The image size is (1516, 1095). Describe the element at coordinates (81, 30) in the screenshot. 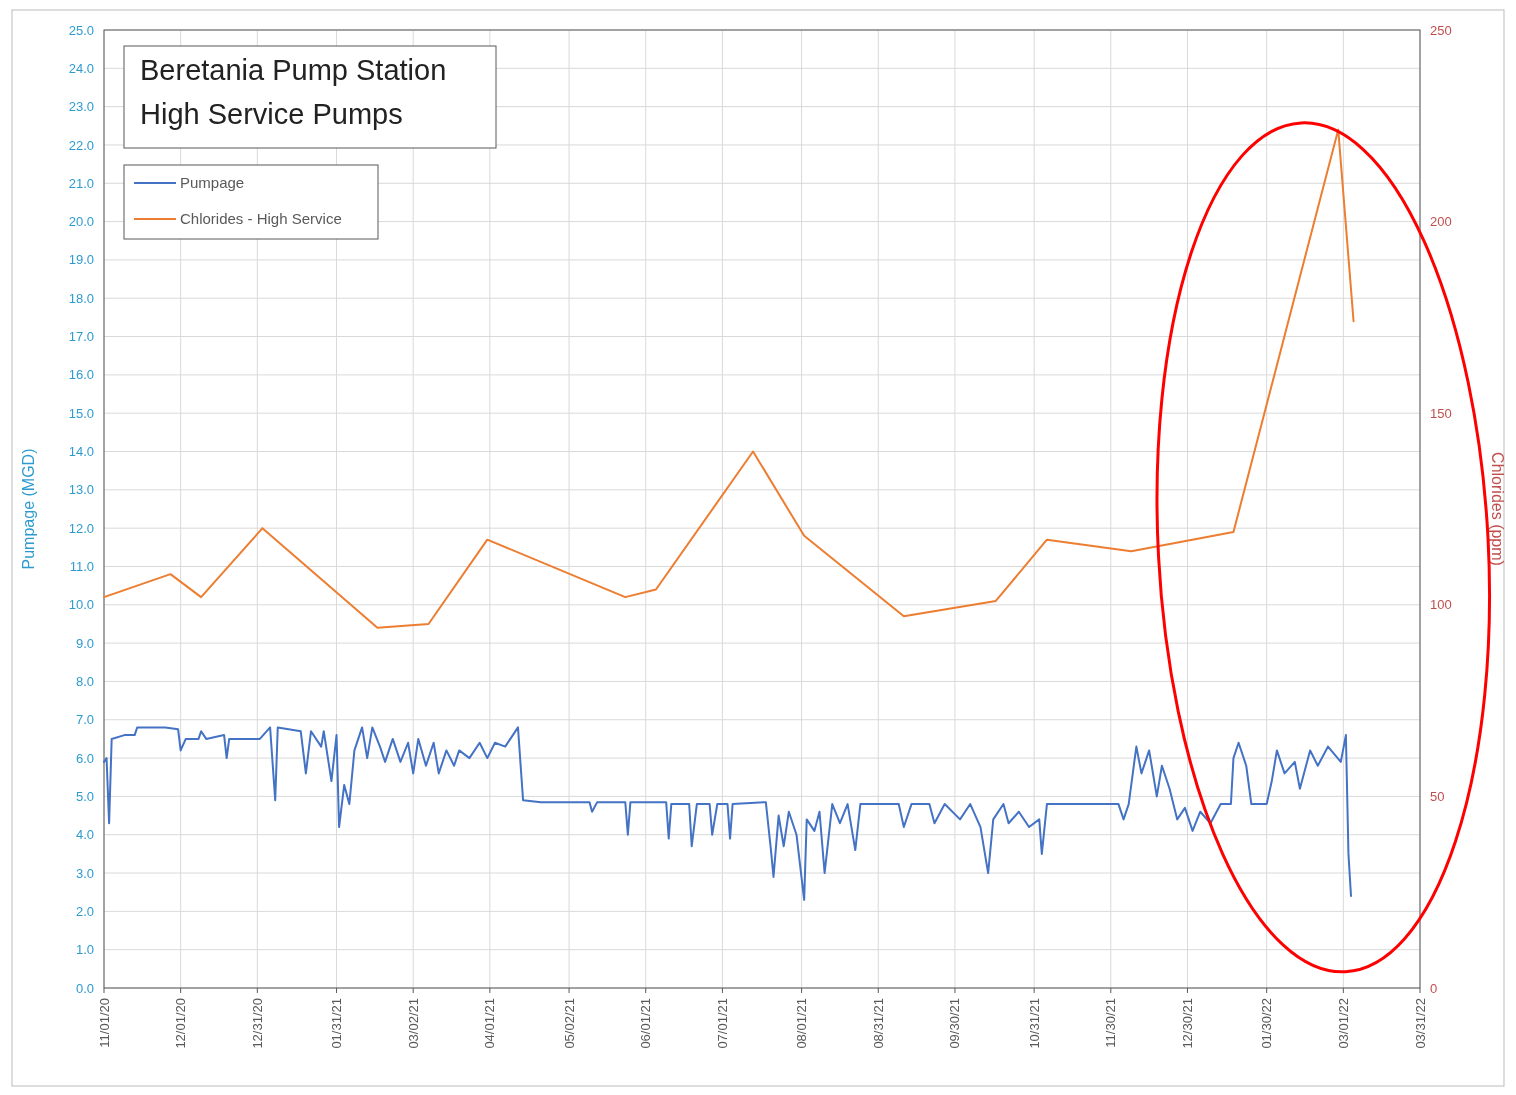

I see `y-tick-label: 25.0` at that location.